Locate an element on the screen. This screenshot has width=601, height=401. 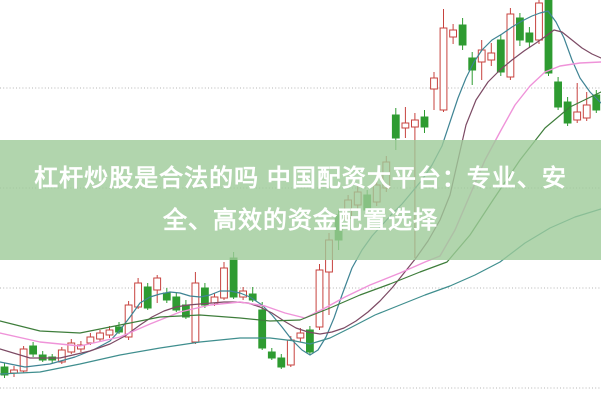
banner-text-line-2: 全、高效的资金配置选择 is located at coordinates (300, 220).